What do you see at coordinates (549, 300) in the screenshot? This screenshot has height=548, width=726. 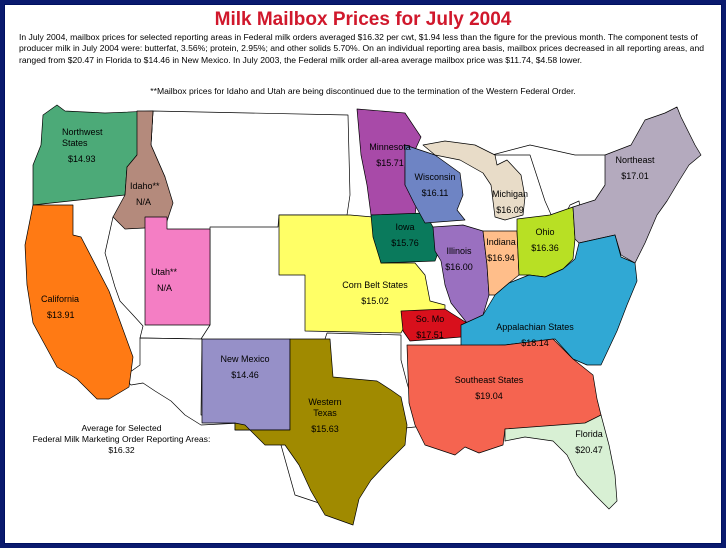 I see `region-shape-appalachian` at bounding box center [549, 300].